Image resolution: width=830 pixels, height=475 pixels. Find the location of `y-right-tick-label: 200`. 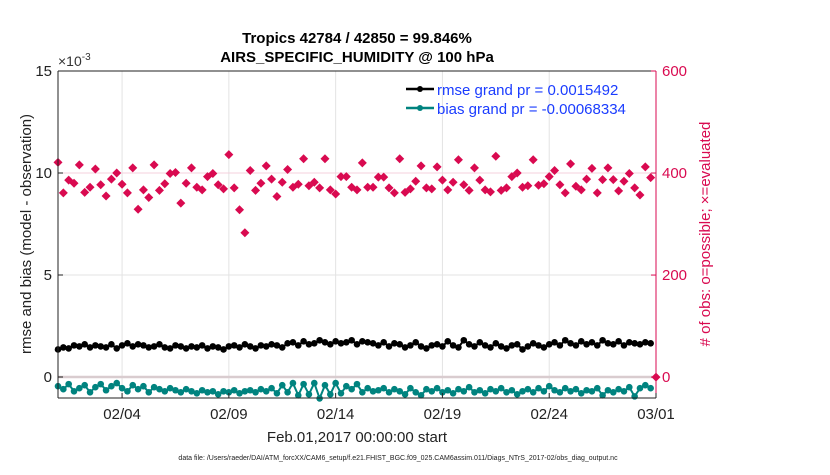

y-right-tick-label: 200 is located at coordinates (674, 275).